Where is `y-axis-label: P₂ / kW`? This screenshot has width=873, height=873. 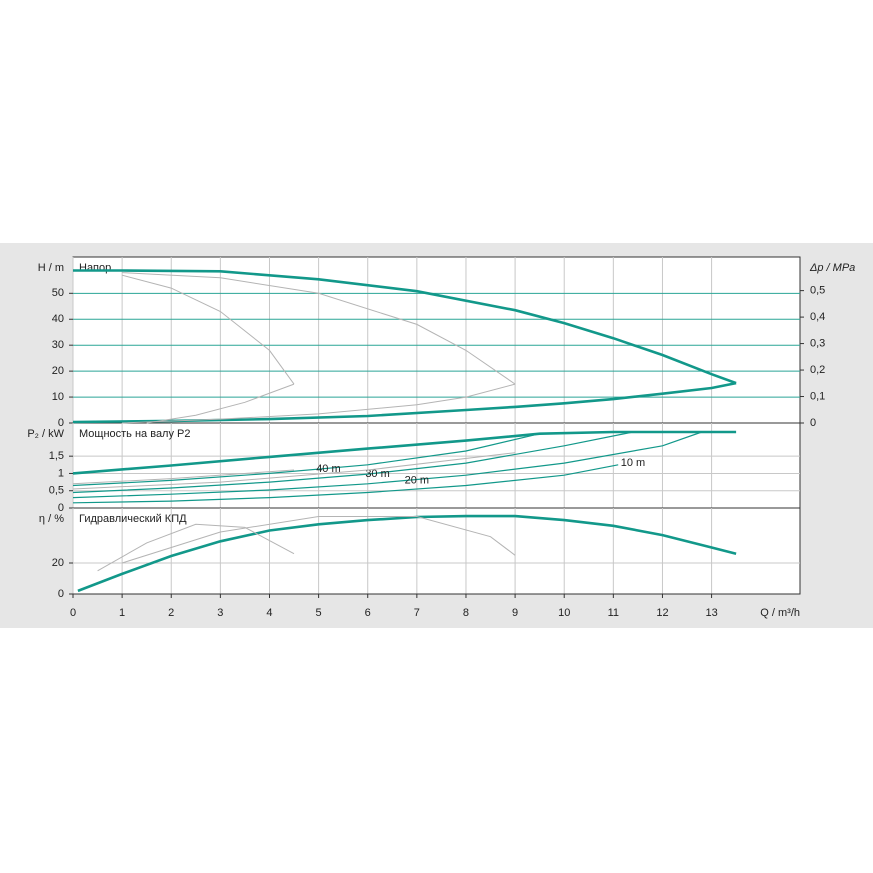
y-axis-label: P₂ / kW is located at coordinates (45, 434).